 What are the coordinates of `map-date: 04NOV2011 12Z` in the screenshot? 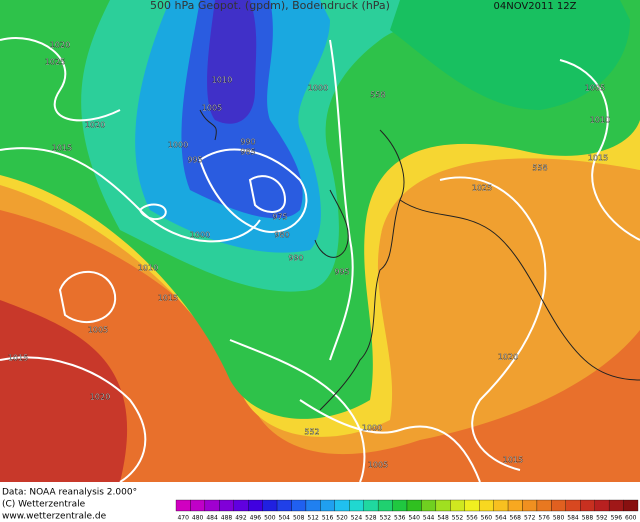 It's located at (535, 6).